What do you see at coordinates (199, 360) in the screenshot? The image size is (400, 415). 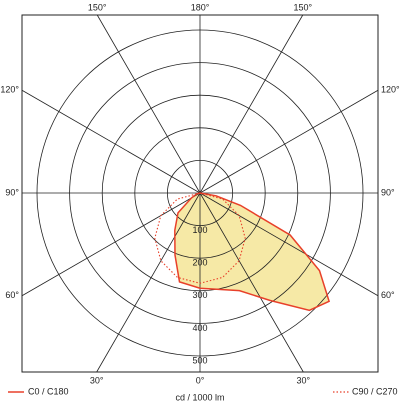 I see `r-tick-label: 500` at bounding box center [199, 360].